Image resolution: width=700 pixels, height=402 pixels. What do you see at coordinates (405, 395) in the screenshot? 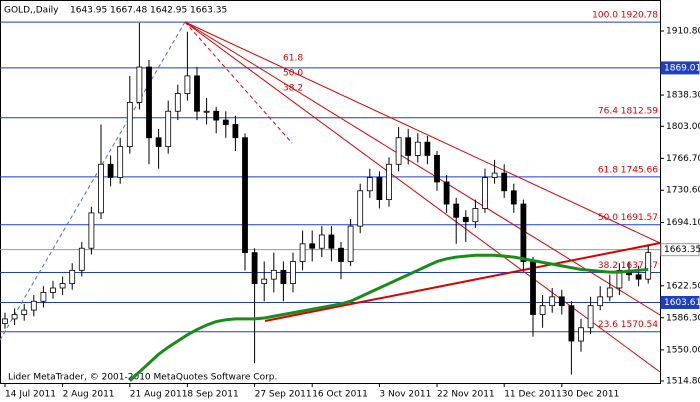
I see `x-tick-label: 3 Nov 2011` at bounding box center [405, 395].